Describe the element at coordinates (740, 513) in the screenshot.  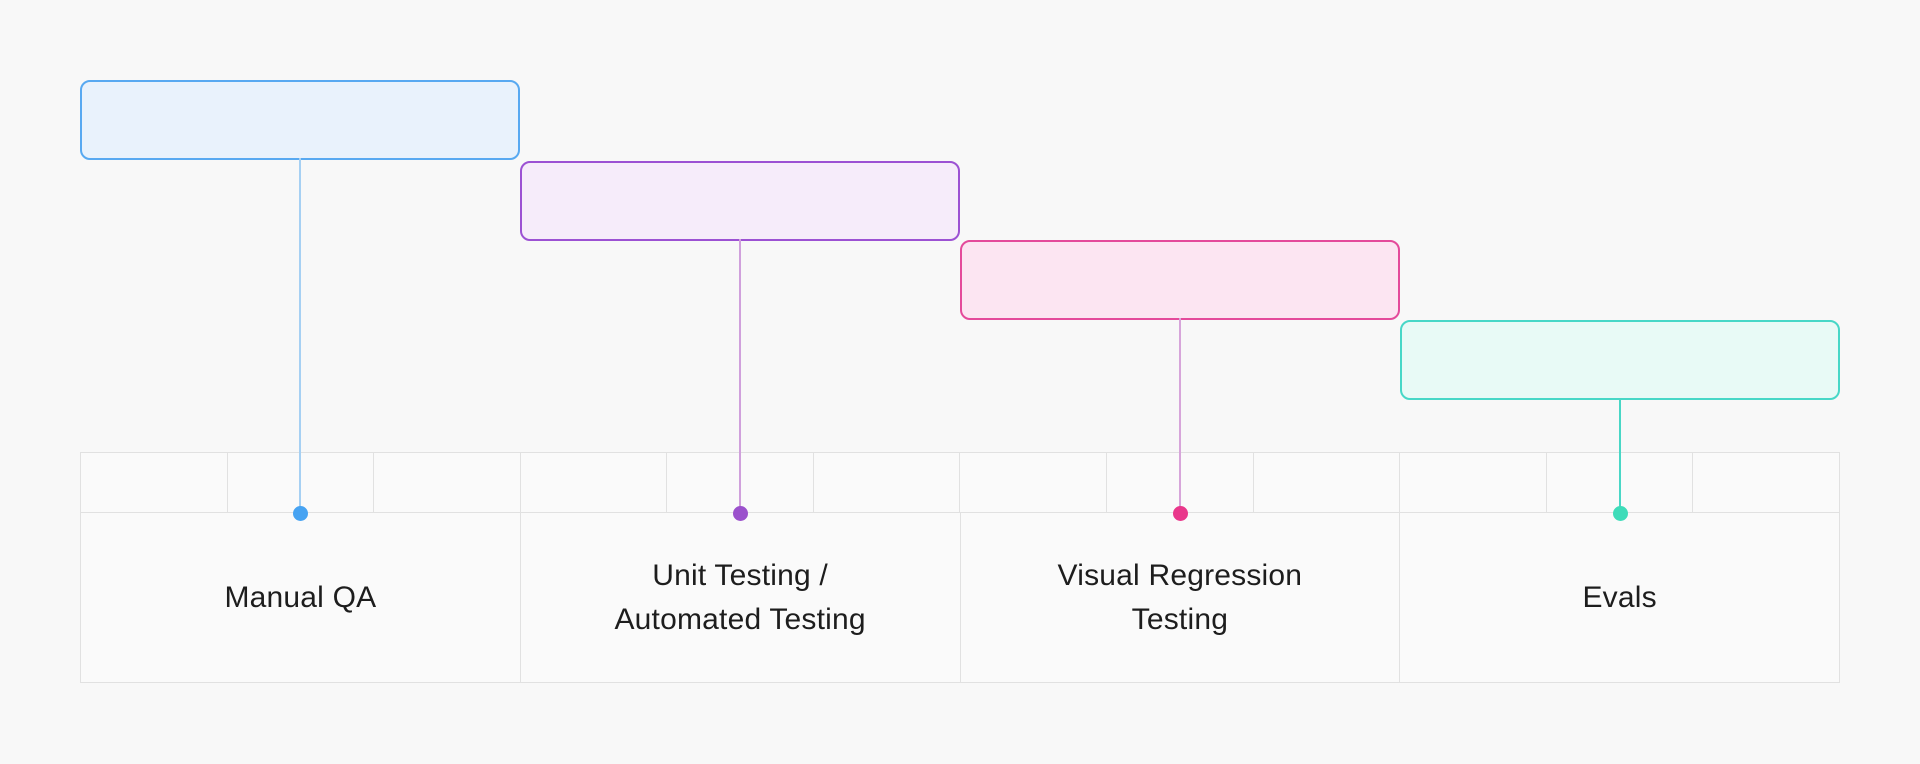
I see `timeline-dot-unit-testing` at that location.